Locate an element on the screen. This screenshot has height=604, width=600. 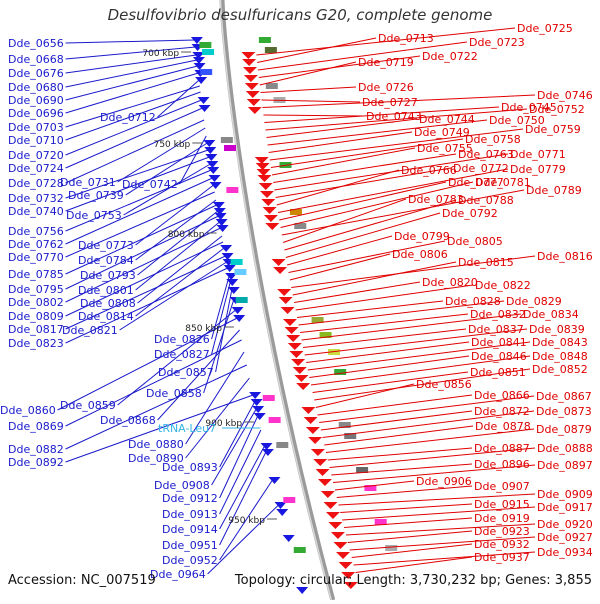
left-gene-label: Dde_0712 is located at coordinates (128, 117).